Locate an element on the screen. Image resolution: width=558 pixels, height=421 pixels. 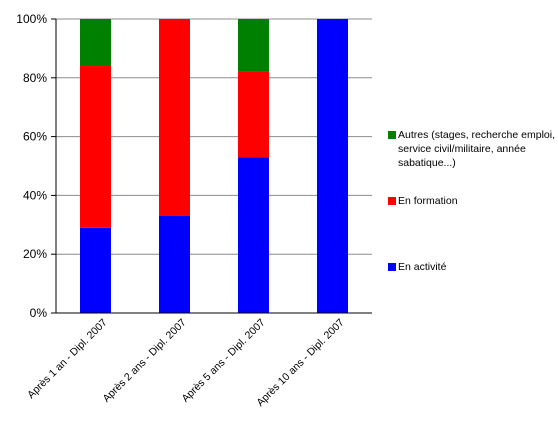
x-category-label: Après 1 an - Dipl. 2007 is located at coordinates (67, 359).